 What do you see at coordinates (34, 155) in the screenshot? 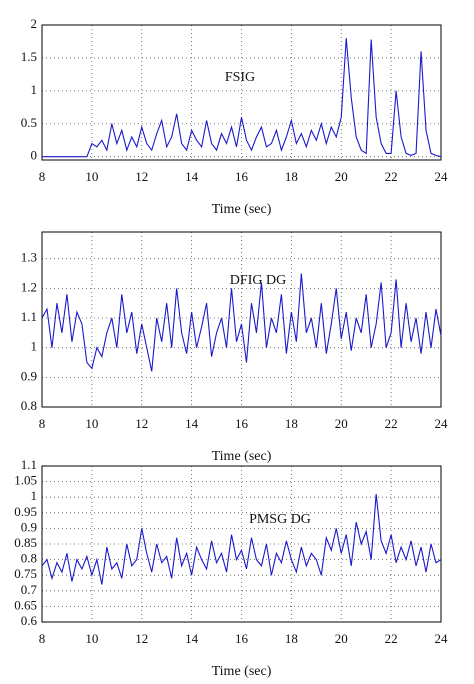
I see `y-tick-label: 0` at bounding box center [34, 155].